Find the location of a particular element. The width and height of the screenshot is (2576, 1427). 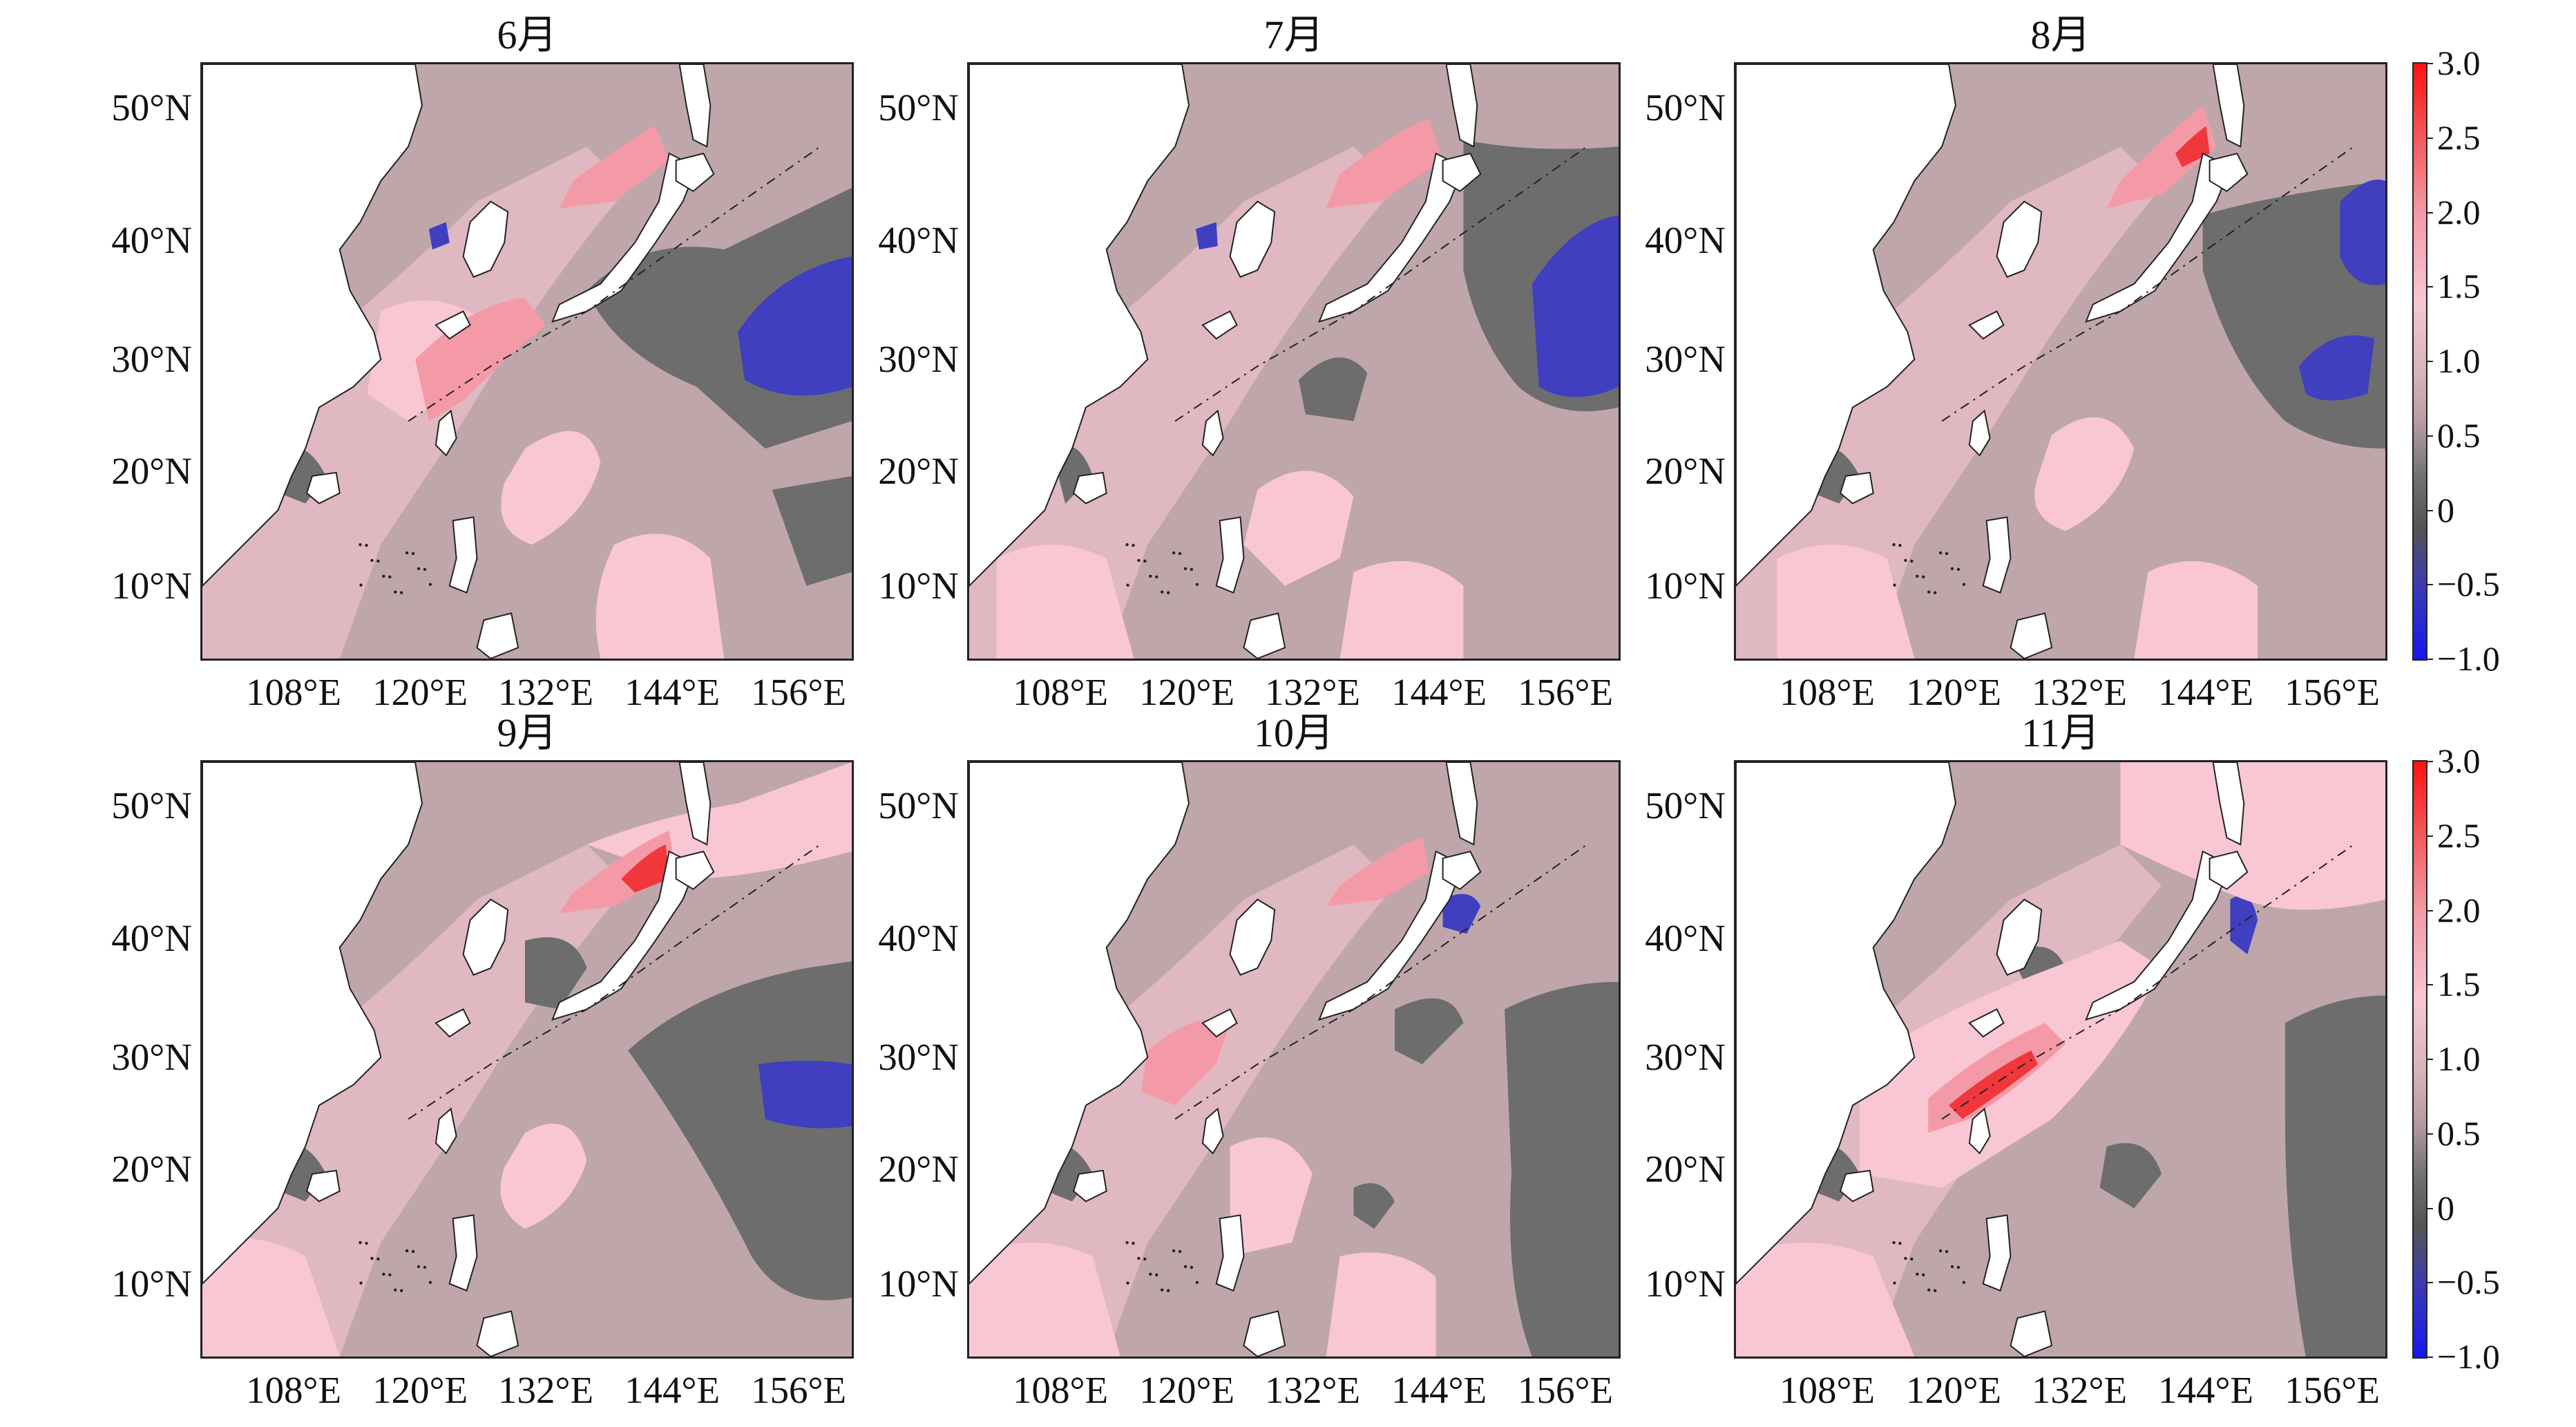

panel-title: 6月 is located at coordinates (527, 34).